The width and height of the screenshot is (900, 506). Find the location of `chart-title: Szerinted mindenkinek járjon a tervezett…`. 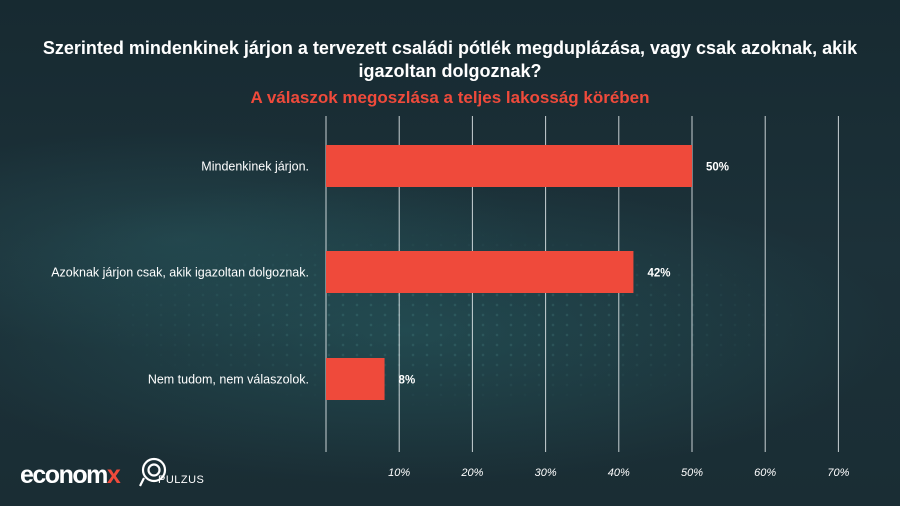

chart-title: Szerinted mindenkinek járjon a tervezett… is located at coordinates (450, 59).